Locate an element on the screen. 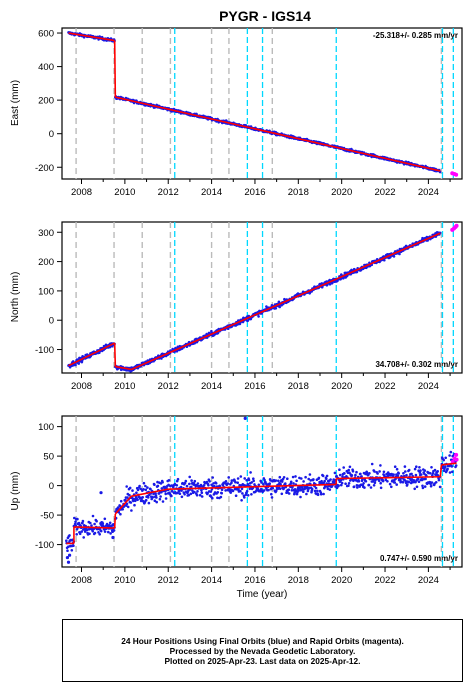 Image resolution: width=474 pixels, height=687 pixels. rapid-orbit-point is located at coordinates (456, 454).